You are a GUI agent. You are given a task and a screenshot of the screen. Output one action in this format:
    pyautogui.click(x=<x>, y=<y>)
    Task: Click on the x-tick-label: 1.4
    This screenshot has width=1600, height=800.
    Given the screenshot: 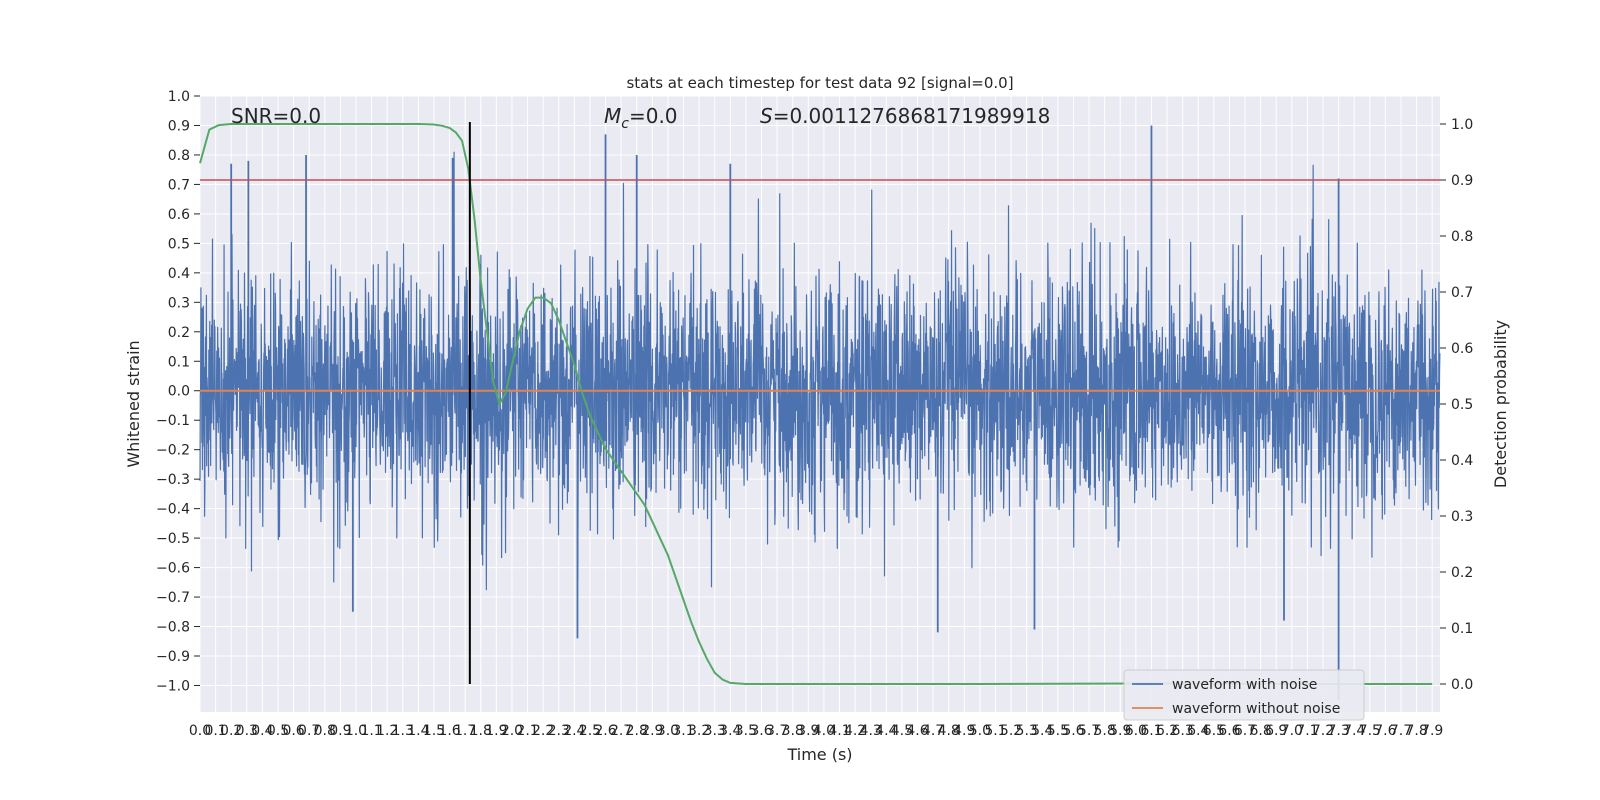 What is the action you would take?
    pyautogui.click(x=418, y=731)
    